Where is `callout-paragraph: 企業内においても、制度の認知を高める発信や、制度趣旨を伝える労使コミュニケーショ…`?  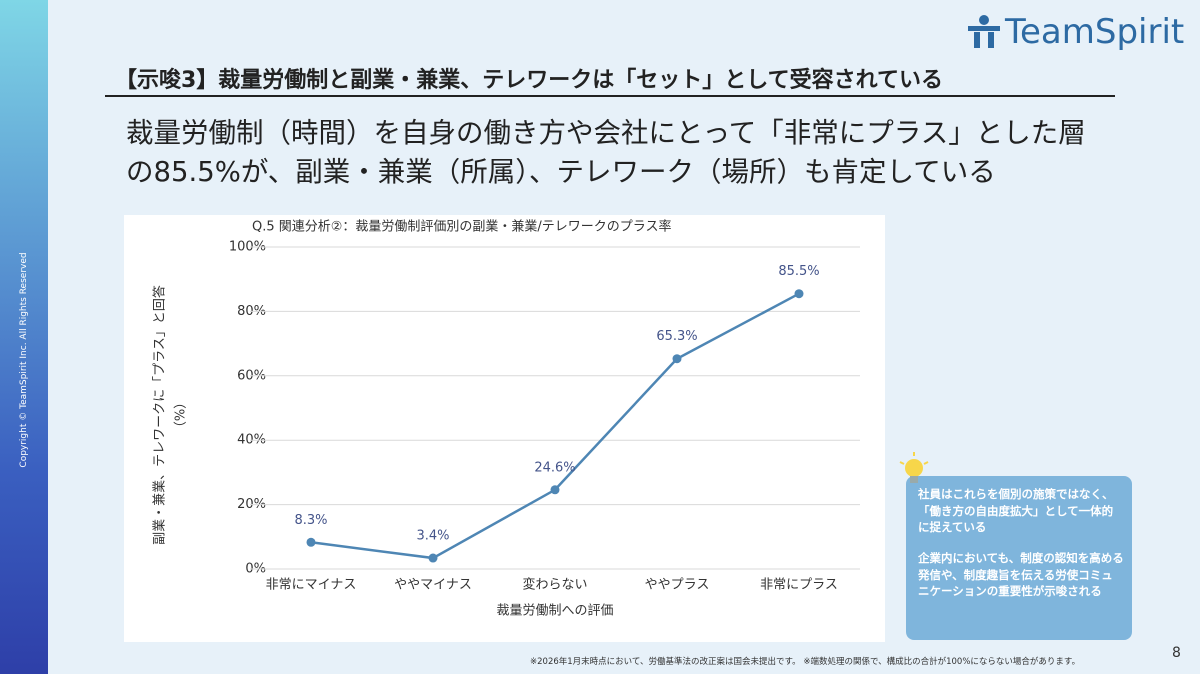
callout-paragraph: 企業内においても、制度の認知を高める発信や、制度趣旨を伝える労使コミュニケーショ… is located at coordinates (1021, 575).